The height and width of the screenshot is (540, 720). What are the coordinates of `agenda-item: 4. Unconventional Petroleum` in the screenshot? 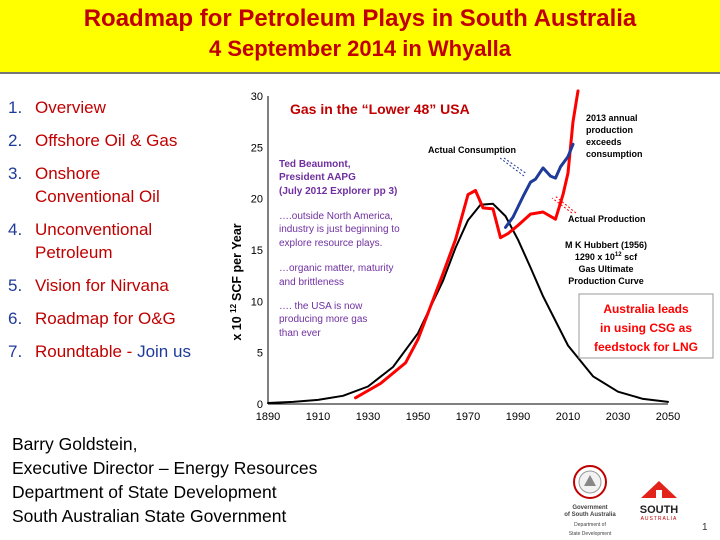 It's located at (93, 241).